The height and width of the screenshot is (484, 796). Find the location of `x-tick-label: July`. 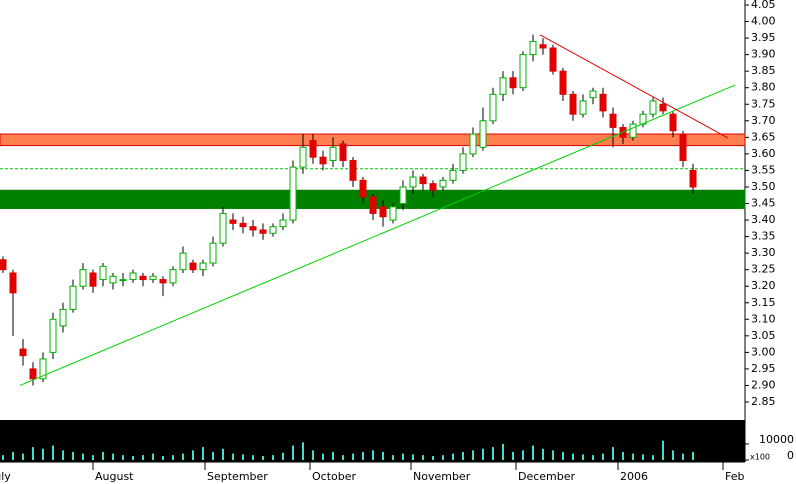

x-tick-label: July is located at coordinates (5, 476).